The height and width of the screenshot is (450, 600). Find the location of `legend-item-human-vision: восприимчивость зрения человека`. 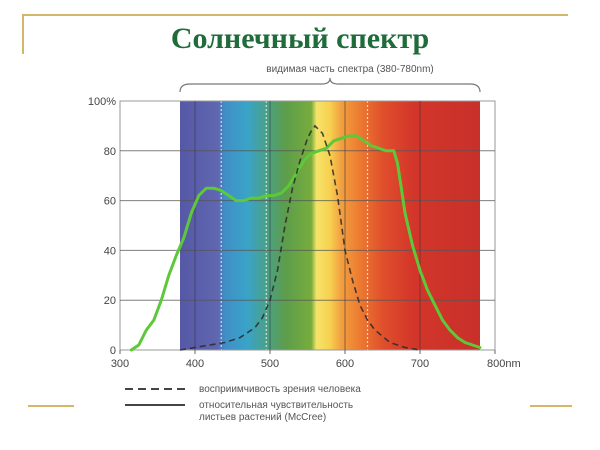

legend-item-human-vision: восприимчивость зрения человека is located at coordinates (243, 390).